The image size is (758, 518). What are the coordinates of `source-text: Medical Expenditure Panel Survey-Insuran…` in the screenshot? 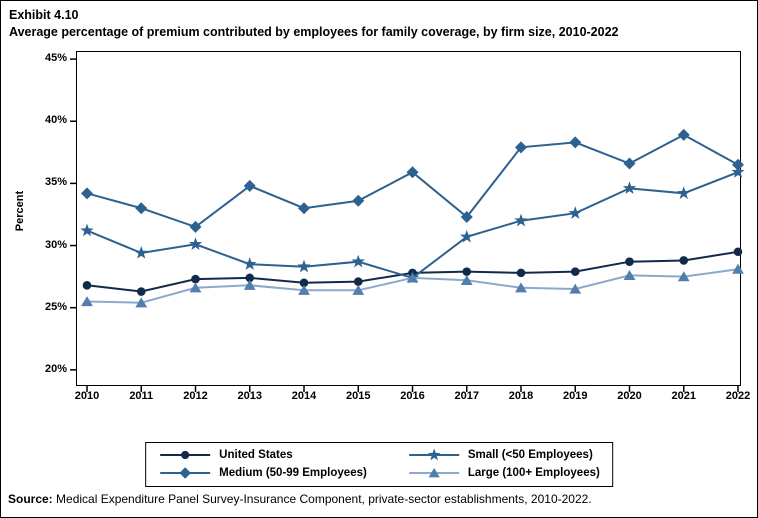 It's located at (322, 499).